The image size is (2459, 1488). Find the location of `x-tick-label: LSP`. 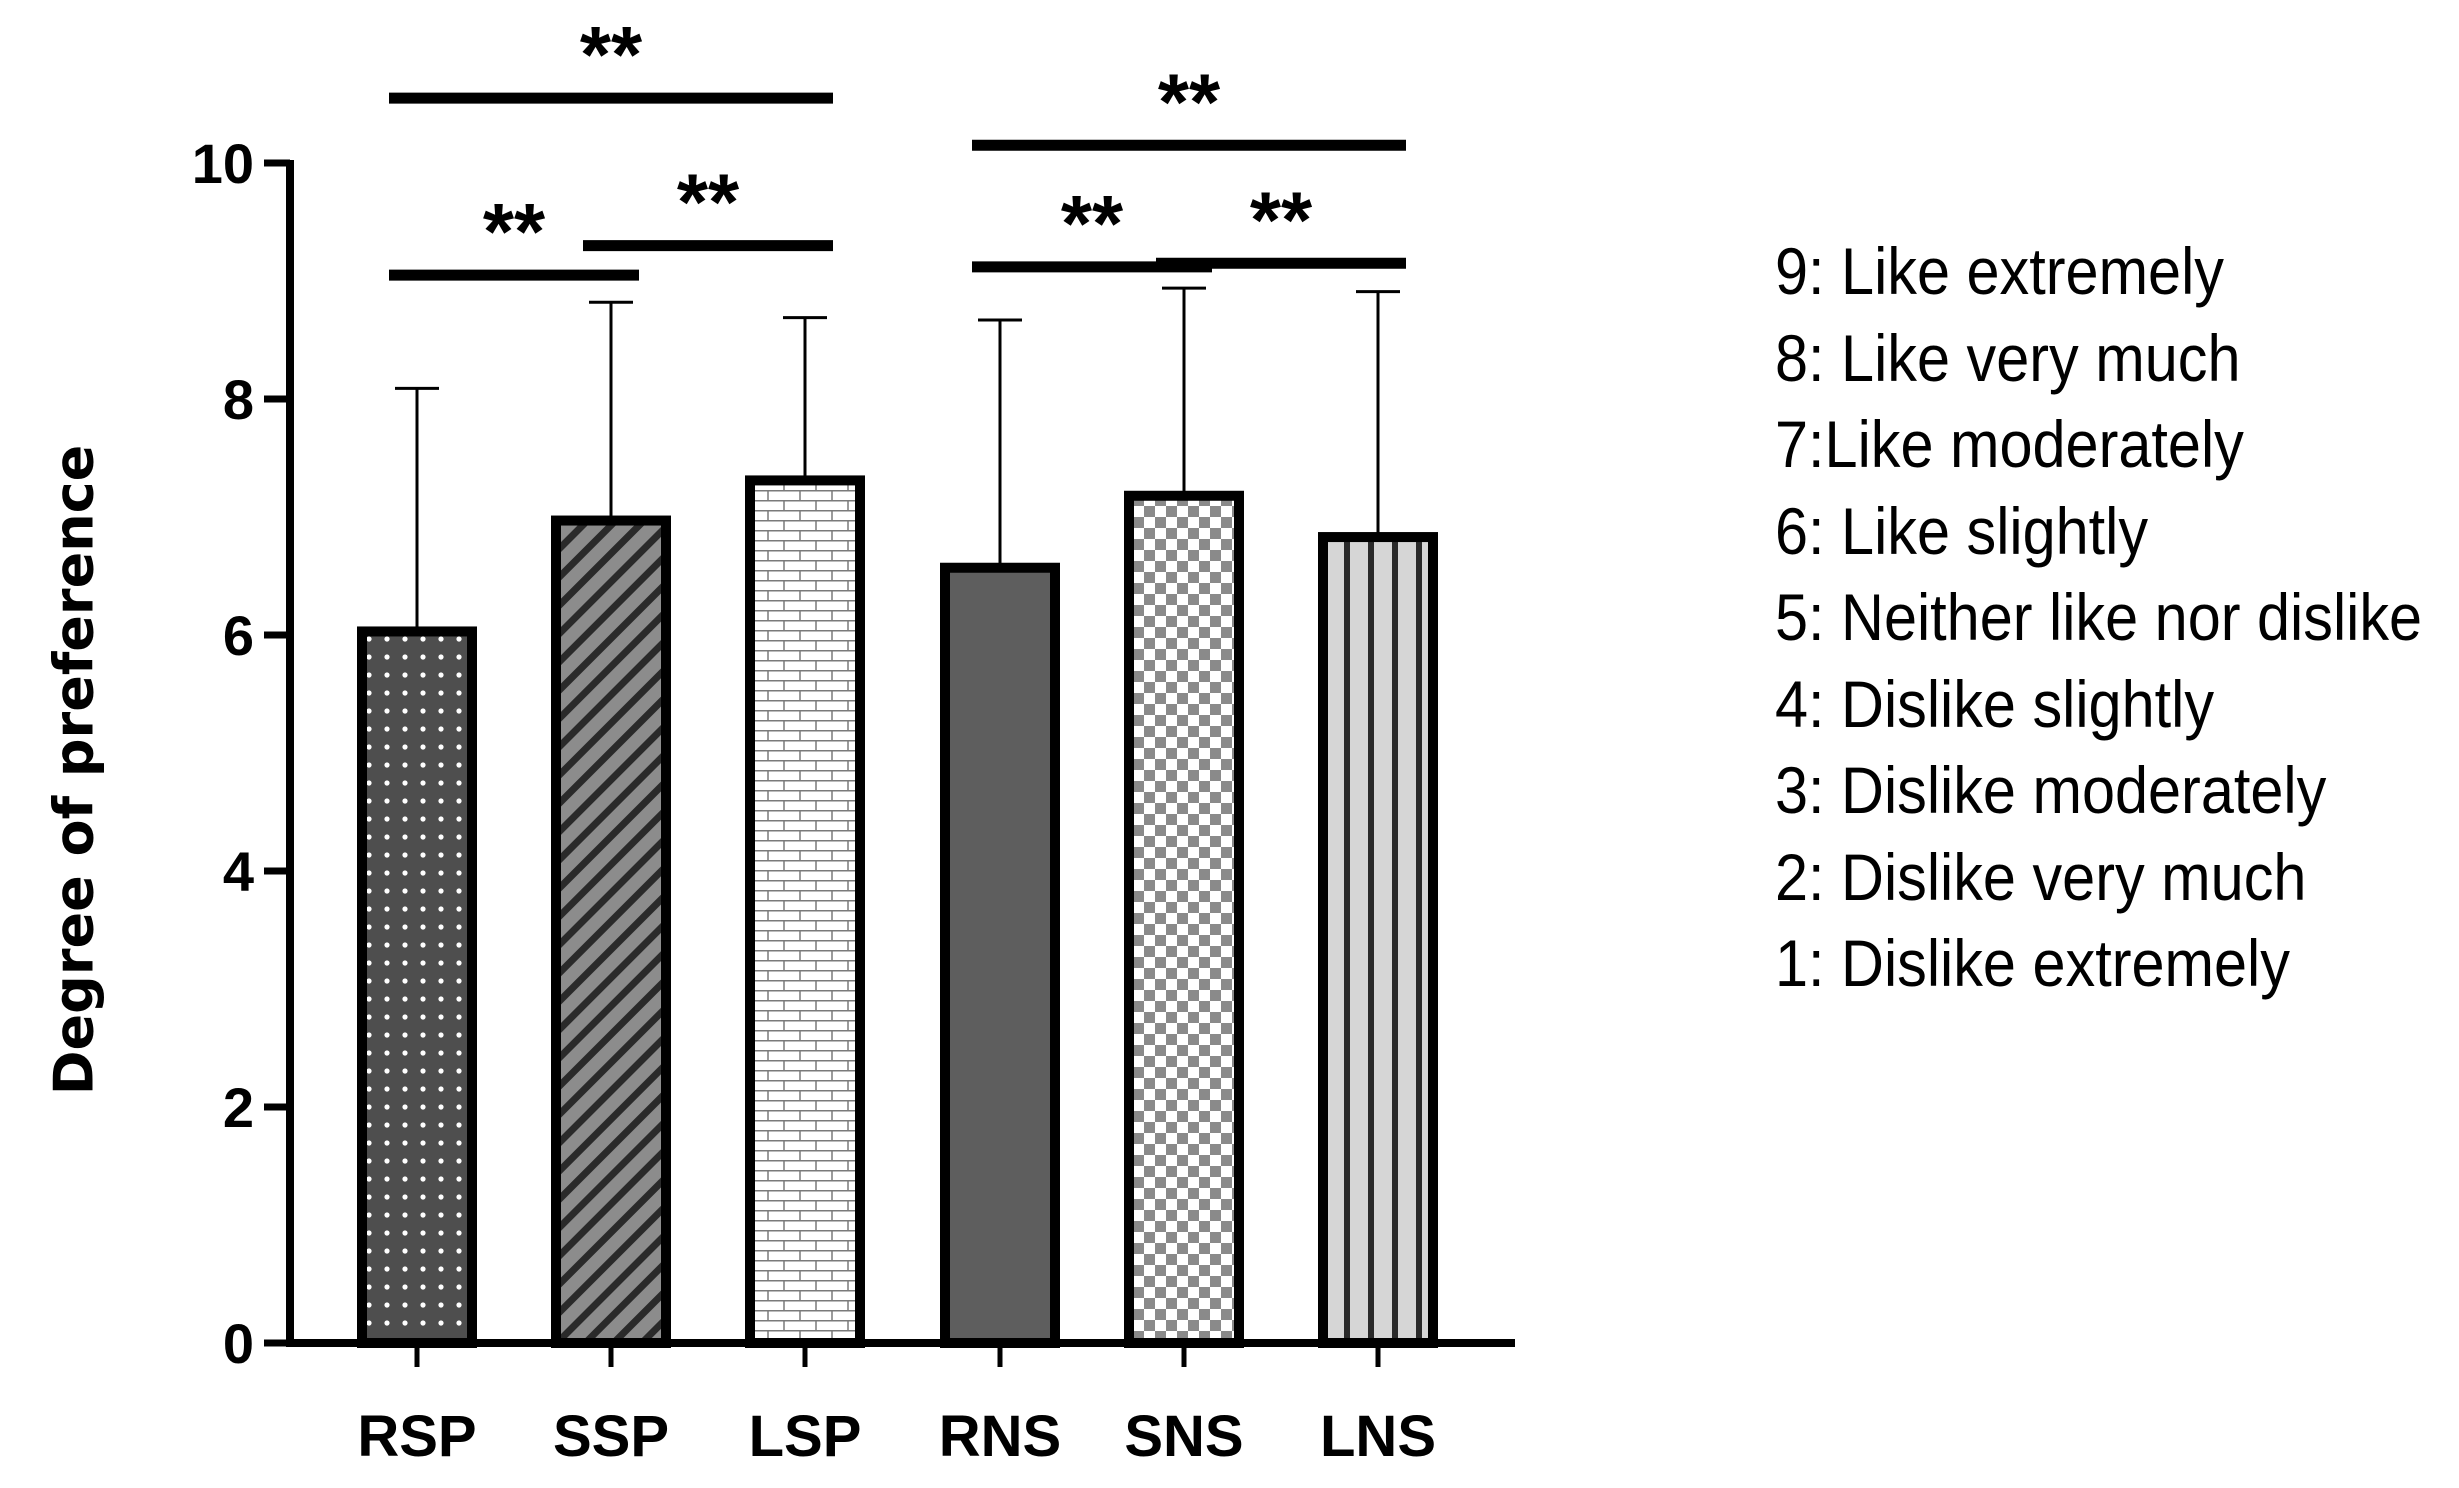

x-tick-label: LSP is located at coordinates (805, 1436).